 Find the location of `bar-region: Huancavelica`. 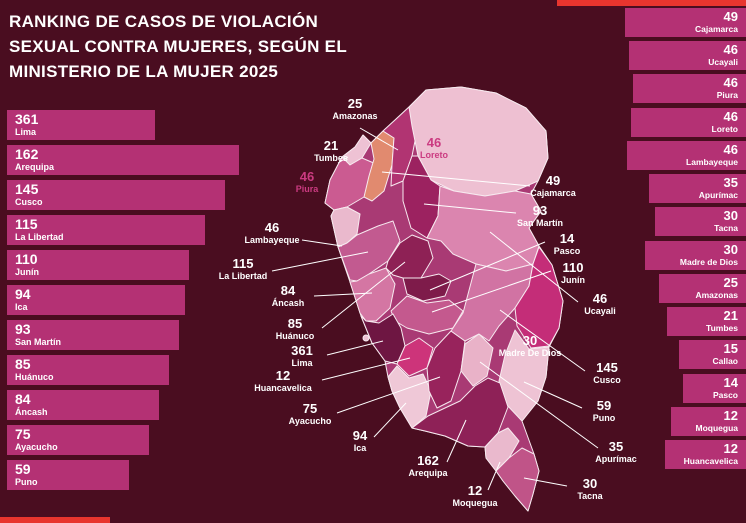

bar-region: Huancavelica is located at coordinates (710, 461).